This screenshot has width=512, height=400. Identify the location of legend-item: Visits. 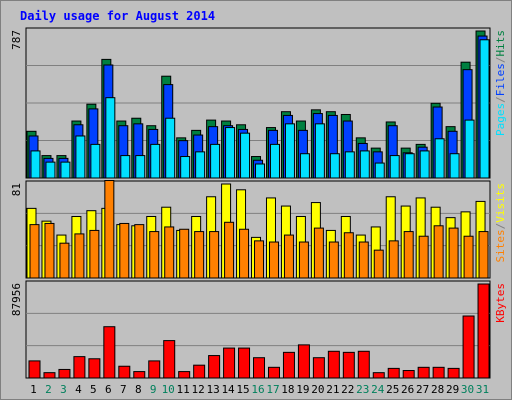
(500, 203).